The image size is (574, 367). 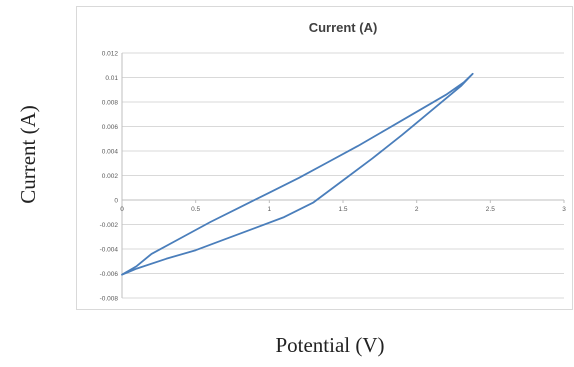 I want to click on y-axis-outer-label-text: Current (A), so click(x=27, y=154).